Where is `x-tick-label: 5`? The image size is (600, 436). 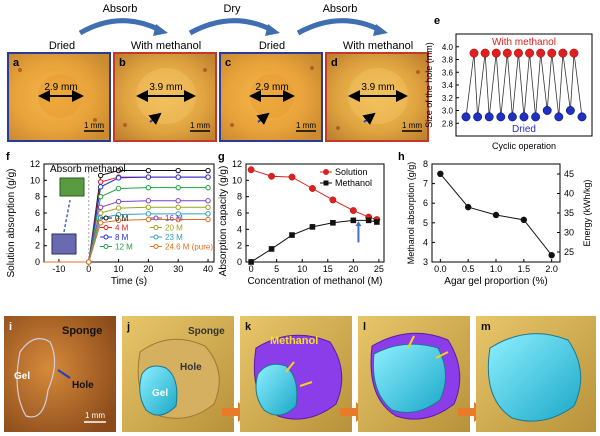 x-tick-label: 5 is located at coordinates (276, 269).